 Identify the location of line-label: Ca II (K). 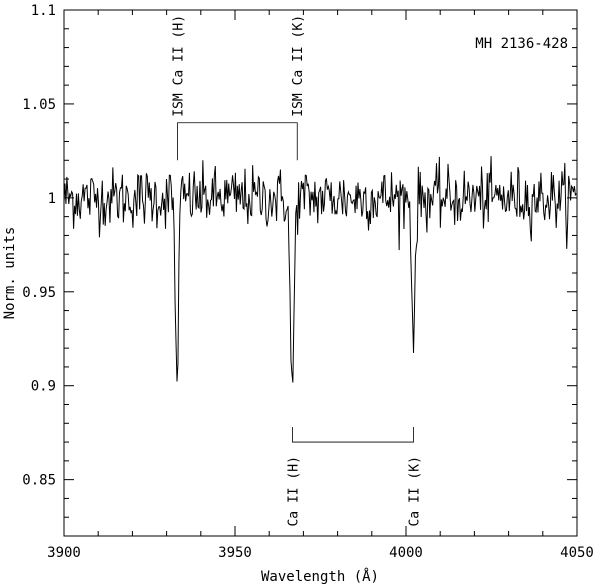
(415, 491).